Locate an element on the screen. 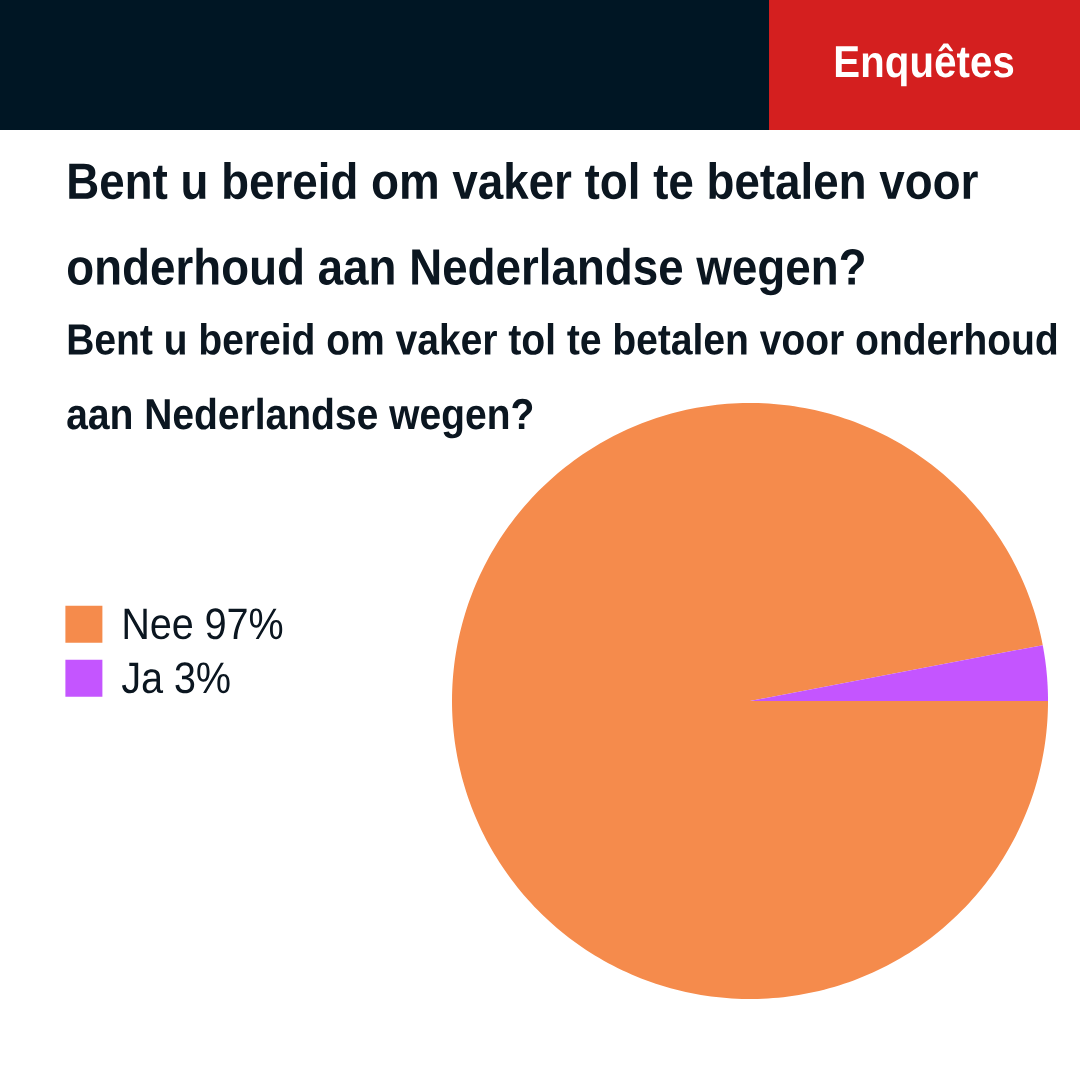 The height and width of the screenshot is (1080, 1080). legend-label: Nee 97% is located at coordinates (203, 624).